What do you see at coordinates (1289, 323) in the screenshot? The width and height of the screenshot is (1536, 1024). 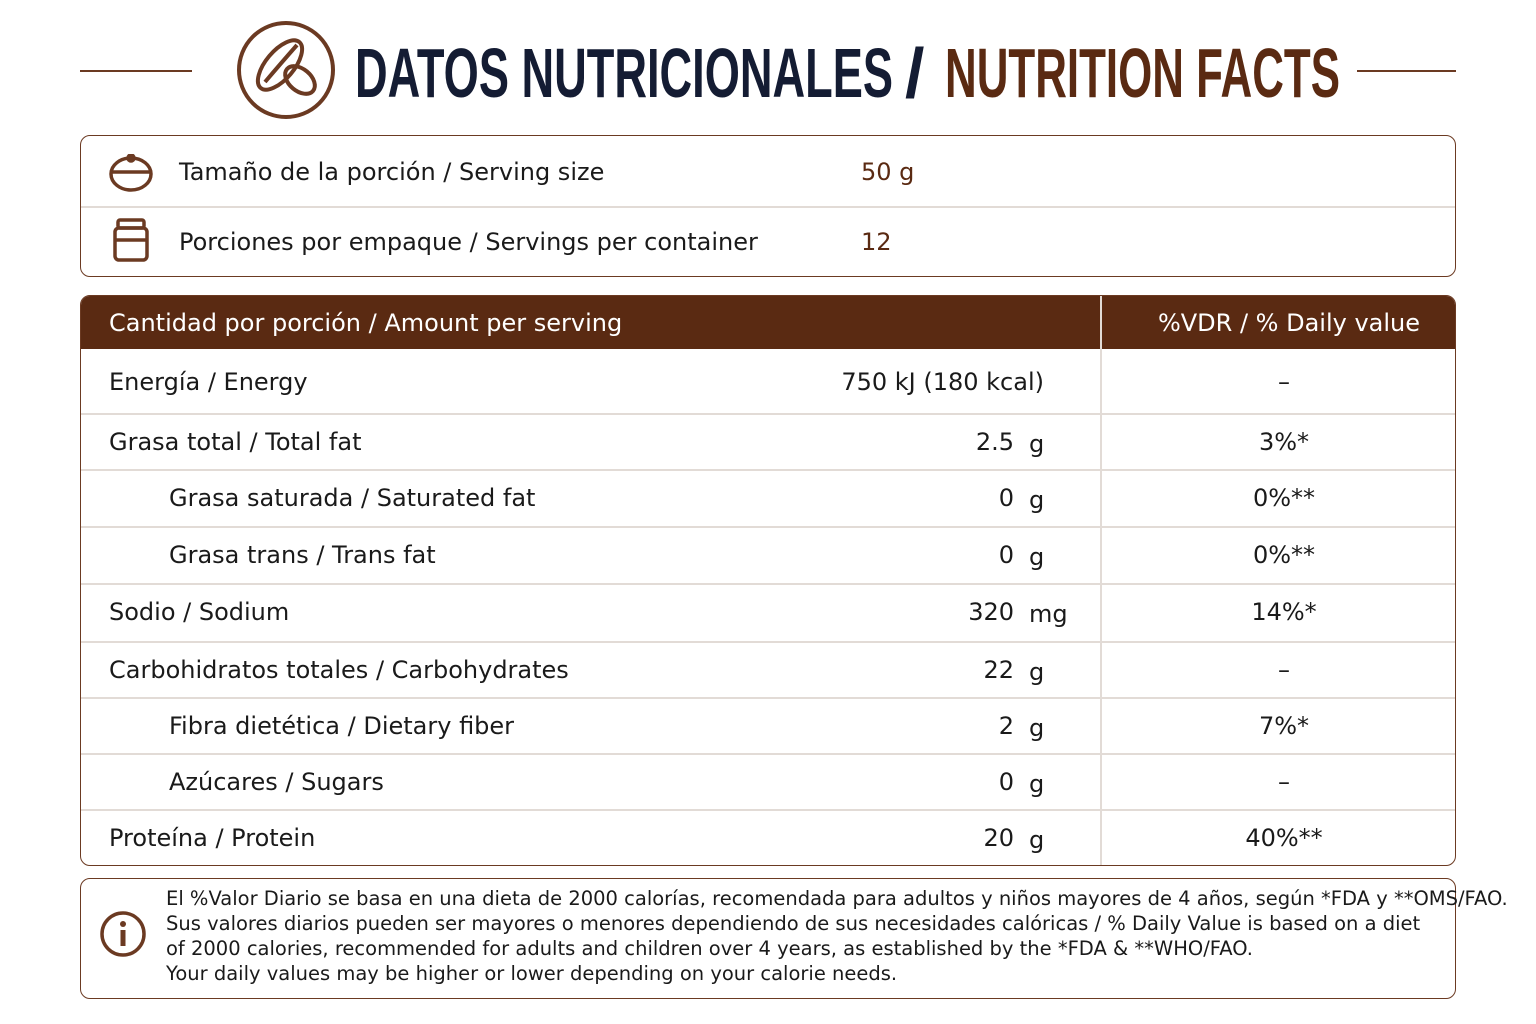 I see `header-cell: %VDR / % Daily value` at bounding box center [1289, 323].